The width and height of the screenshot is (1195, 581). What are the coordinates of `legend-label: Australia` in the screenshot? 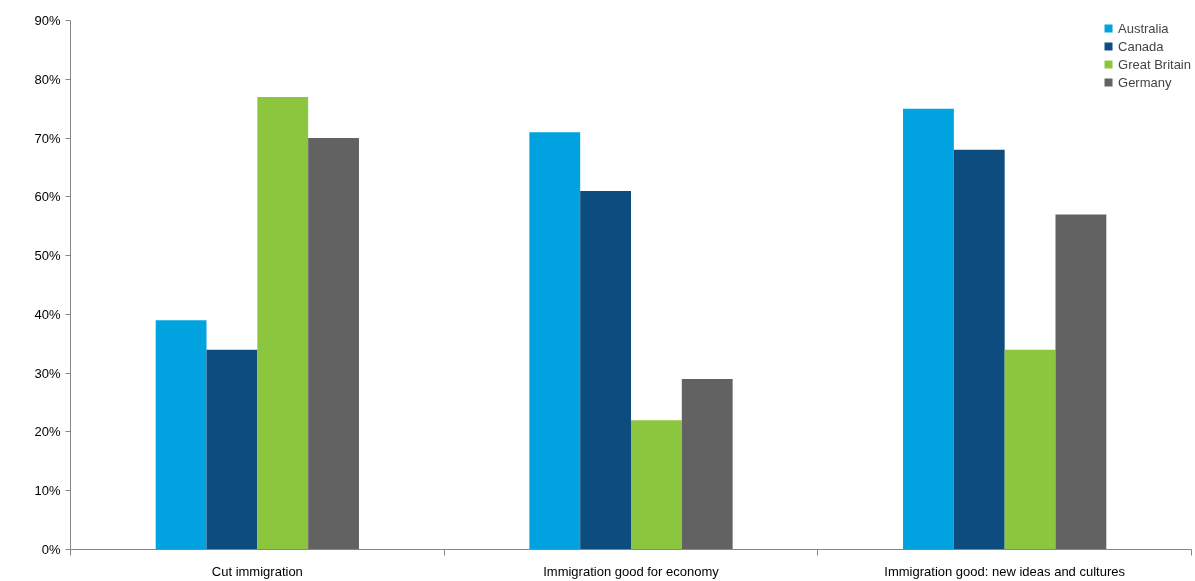 It's located at (1143, 28).